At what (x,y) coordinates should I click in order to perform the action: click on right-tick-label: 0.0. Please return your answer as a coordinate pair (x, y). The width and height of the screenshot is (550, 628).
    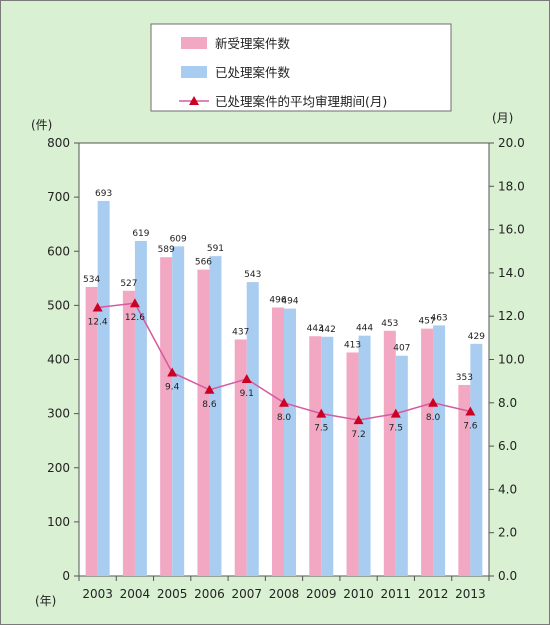
    Looking at the image, I should click on (507, 576).